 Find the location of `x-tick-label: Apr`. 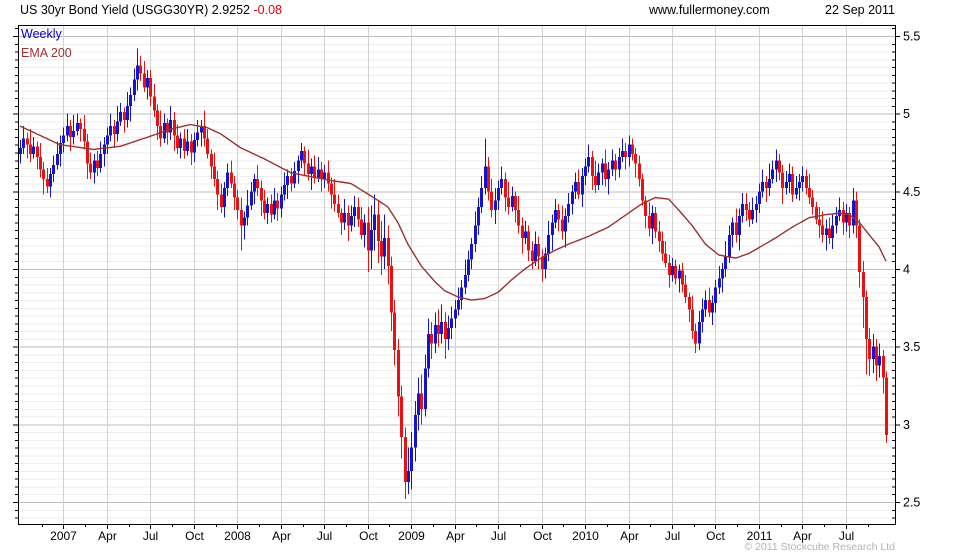

x-tick-label: Apr is located at coordinates (802, 536).